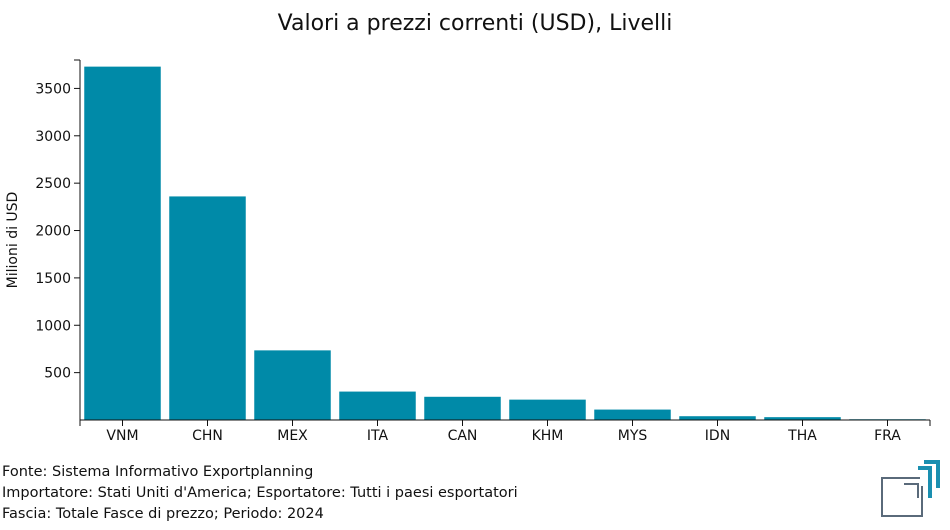 The height and width of the screenshot is (530, 950). I want to click on bar-mys, so click(632, 414).